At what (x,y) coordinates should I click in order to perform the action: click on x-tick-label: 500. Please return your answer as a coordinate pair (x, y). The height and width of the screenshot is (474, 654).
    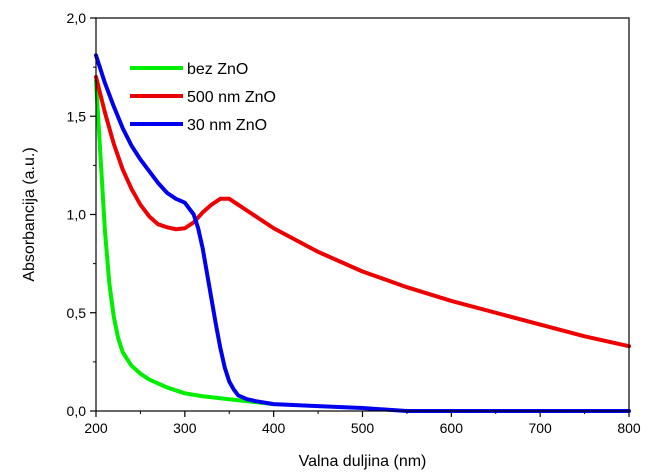
    Looking at the image, I should click on (363, 428).